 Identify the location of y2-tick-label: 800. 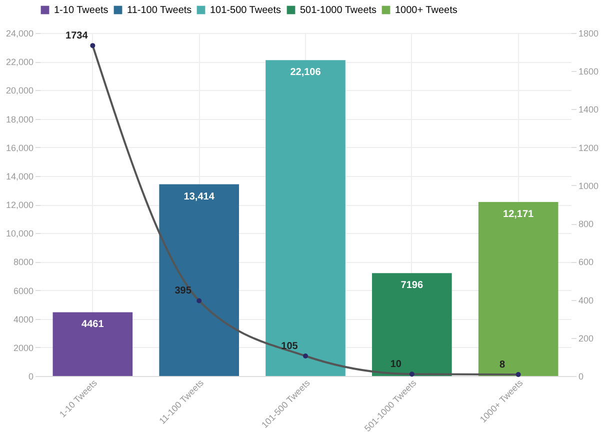
(586, 224).